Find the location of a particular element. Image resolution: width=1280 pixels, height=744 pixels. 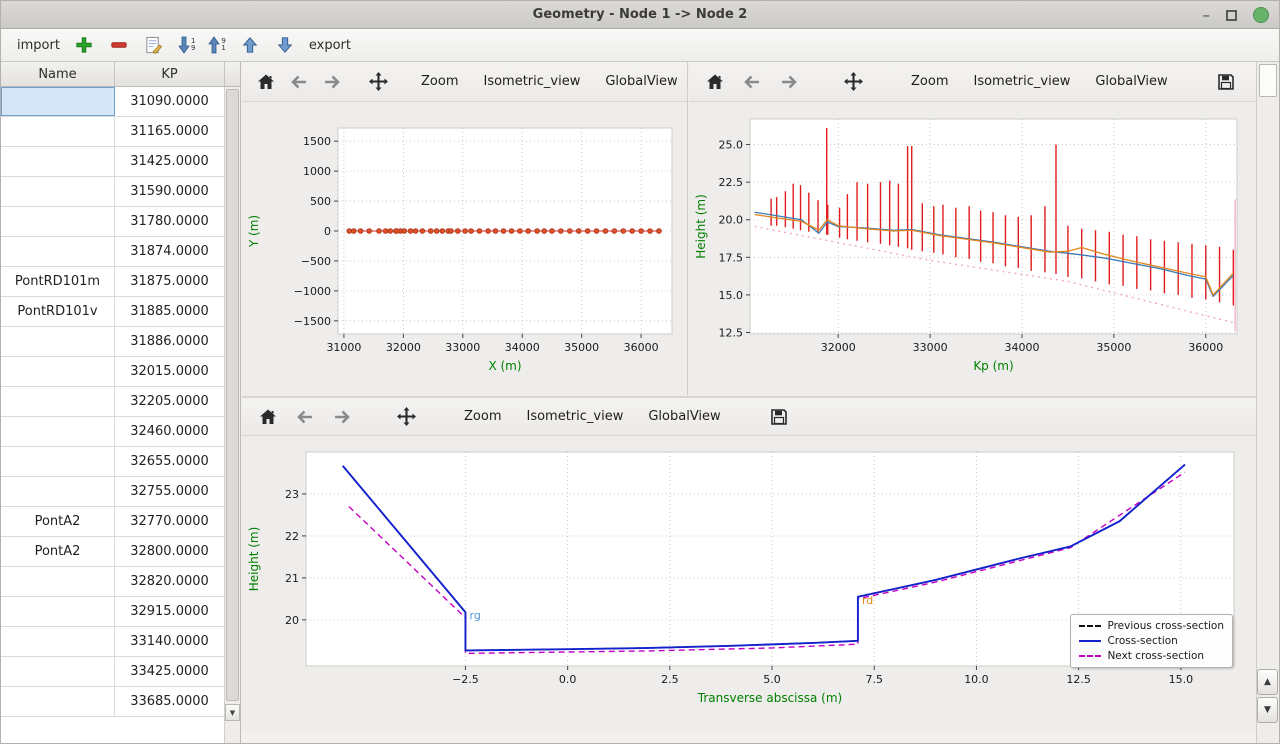

cell-name: PontRD101m is located at coordinates (58, 281).